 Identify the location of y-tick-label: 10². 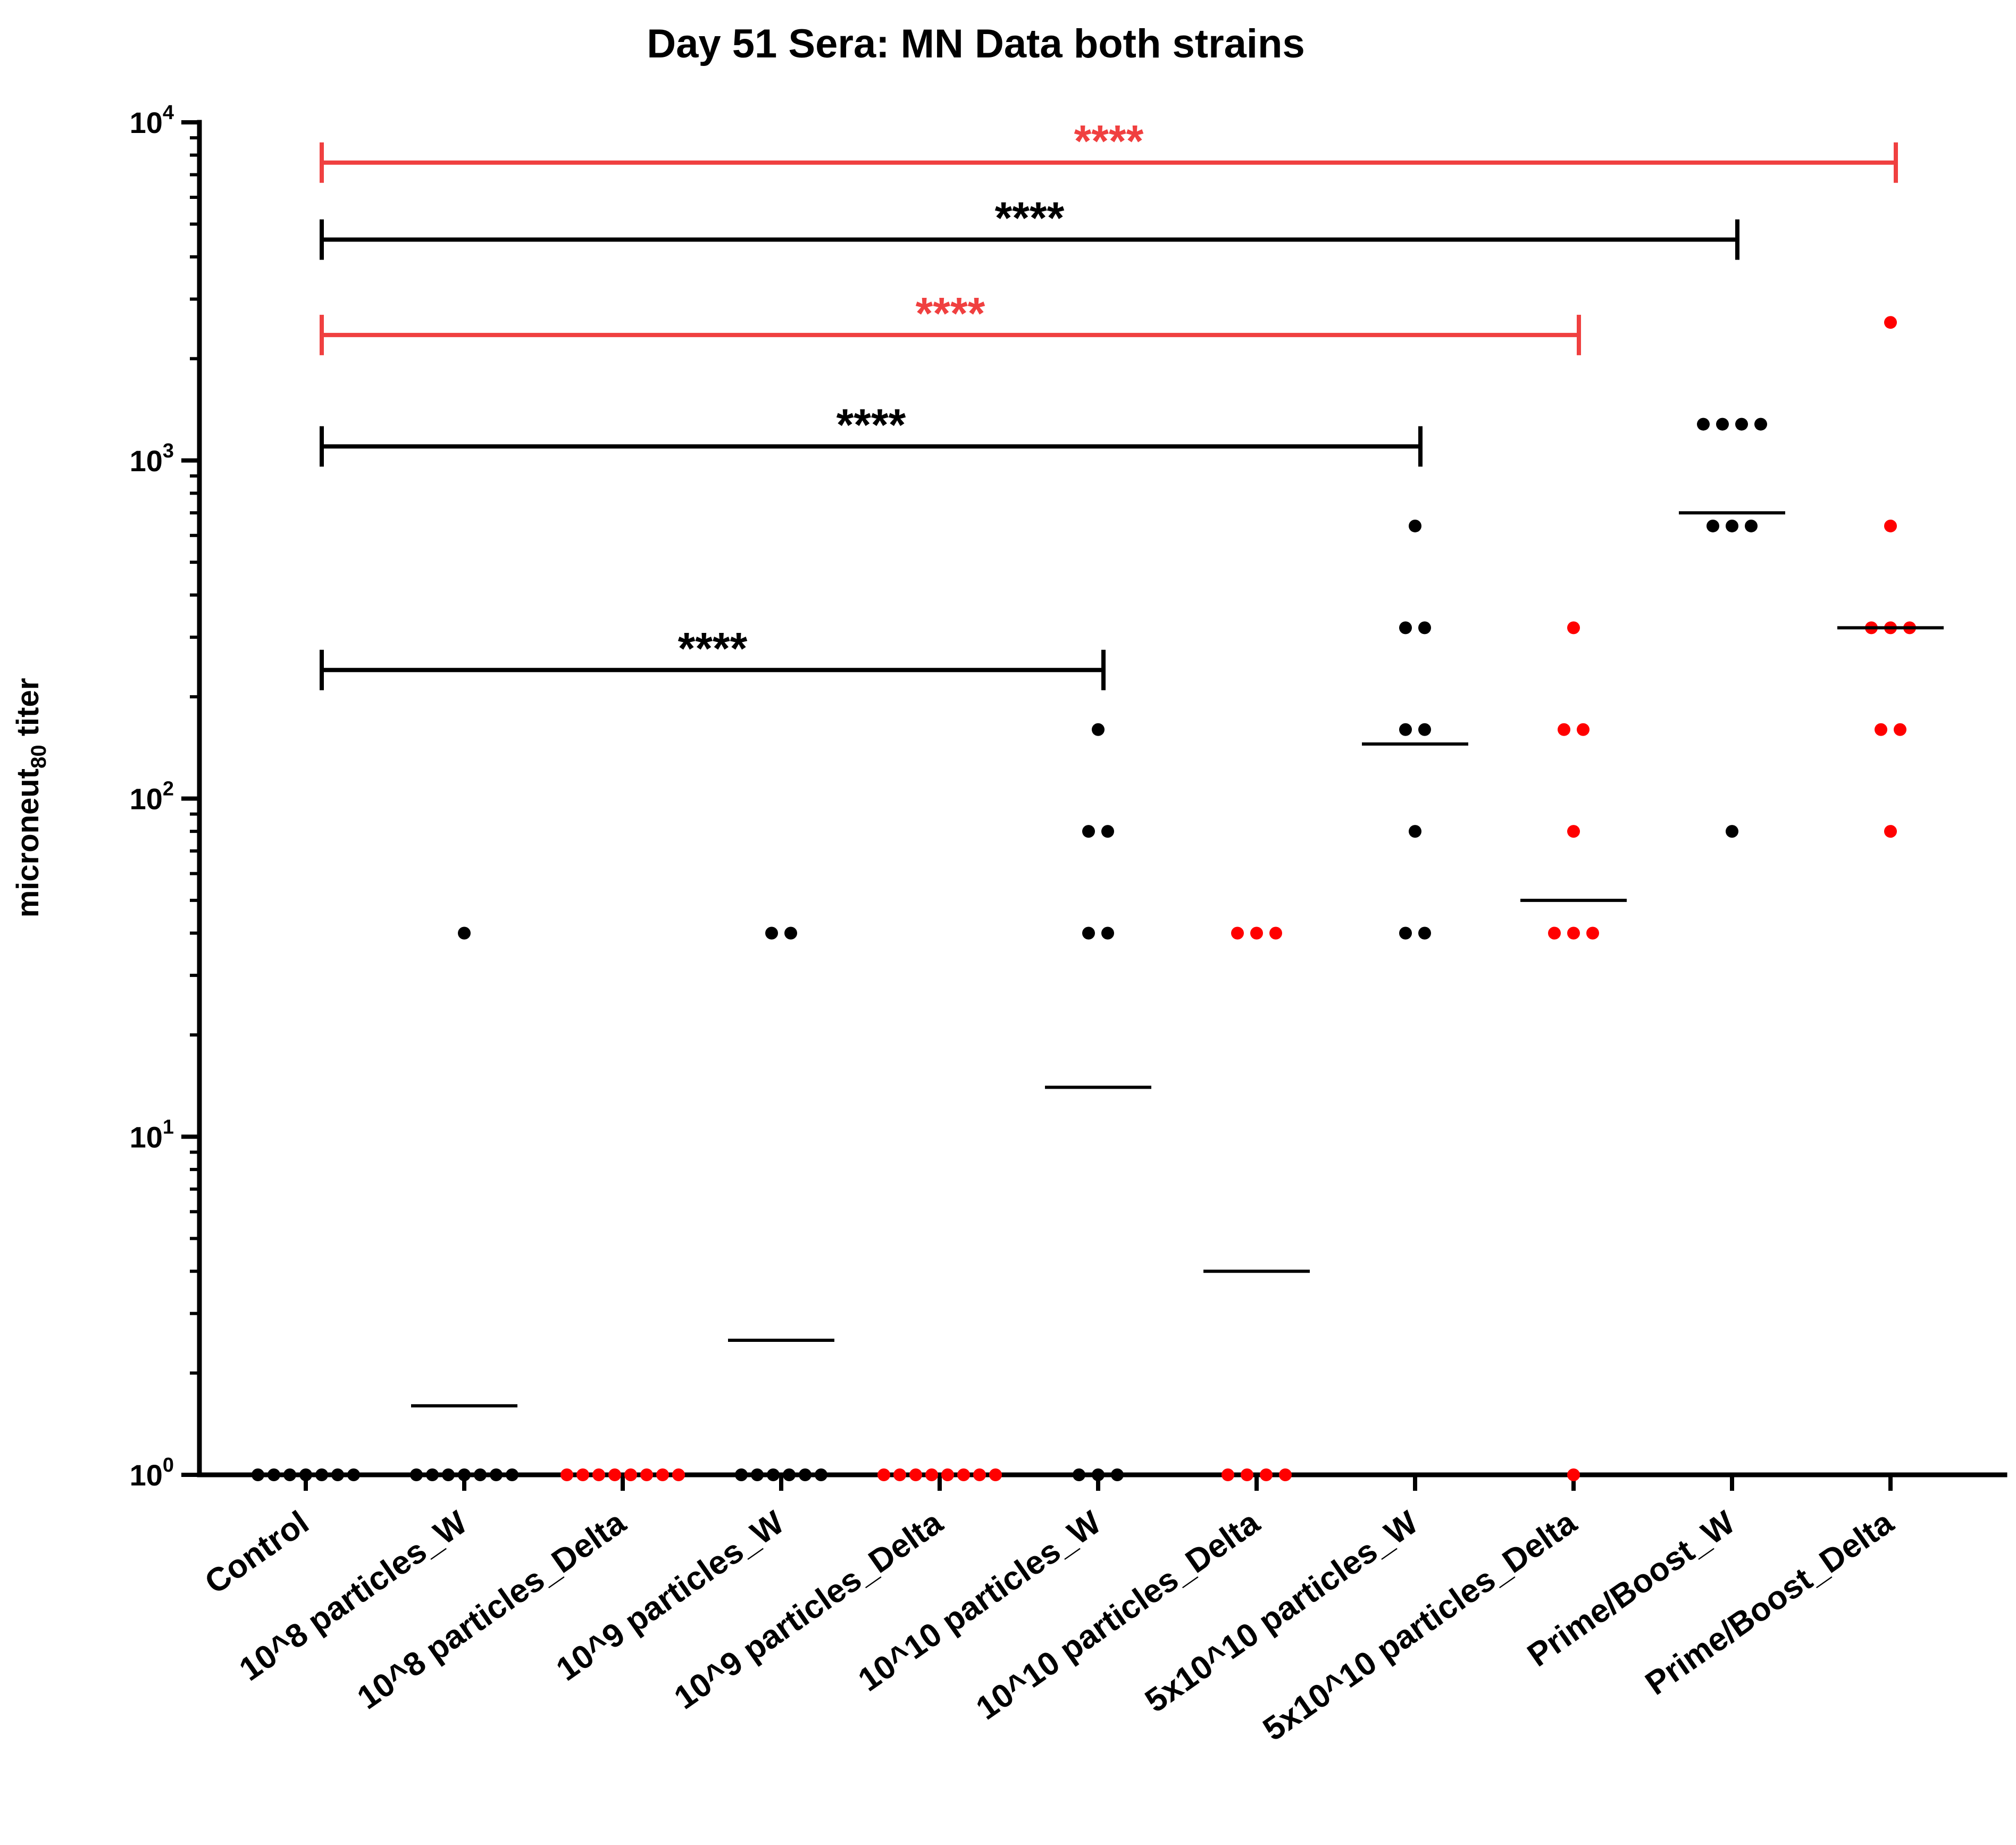
(152, 797).